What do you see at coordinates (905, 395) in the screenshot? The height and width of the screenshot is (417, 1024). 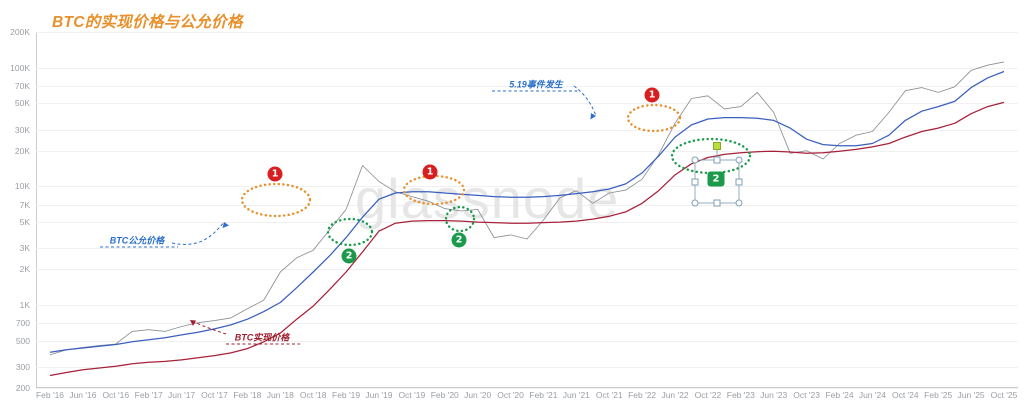 I see `x-axis-tick-label: Oct '24` at bounding box center [905, 395].